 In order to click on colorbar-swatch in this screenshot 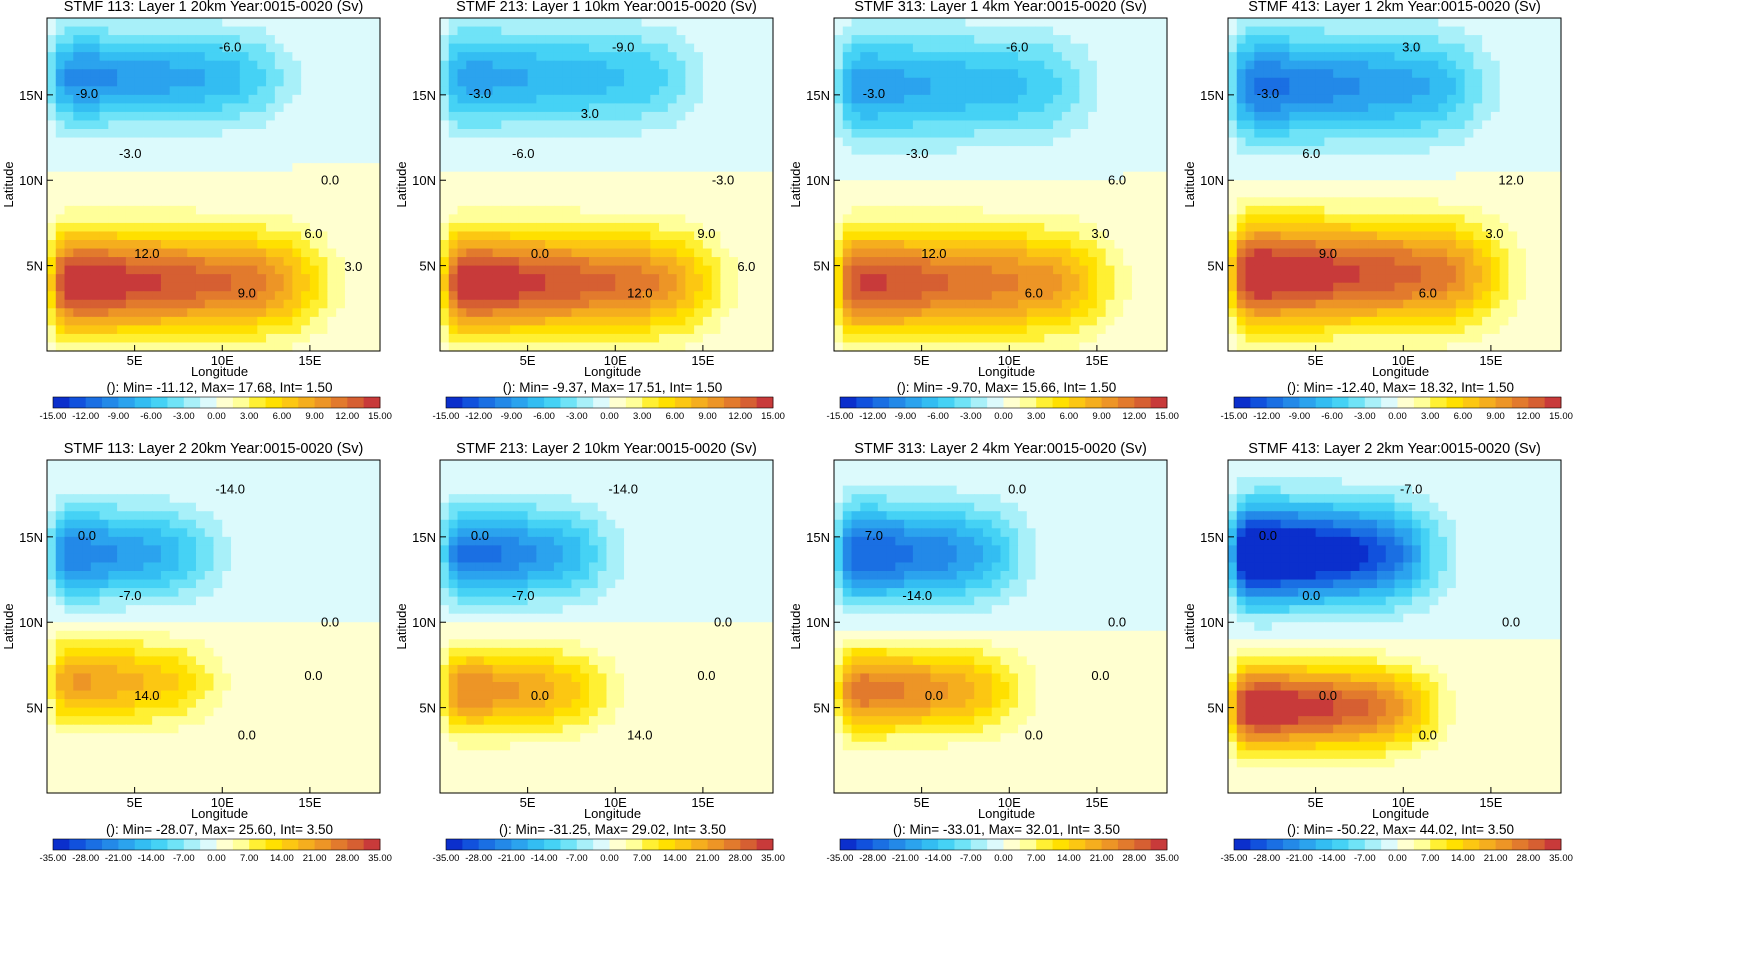, I will do `click(159, 402)`.